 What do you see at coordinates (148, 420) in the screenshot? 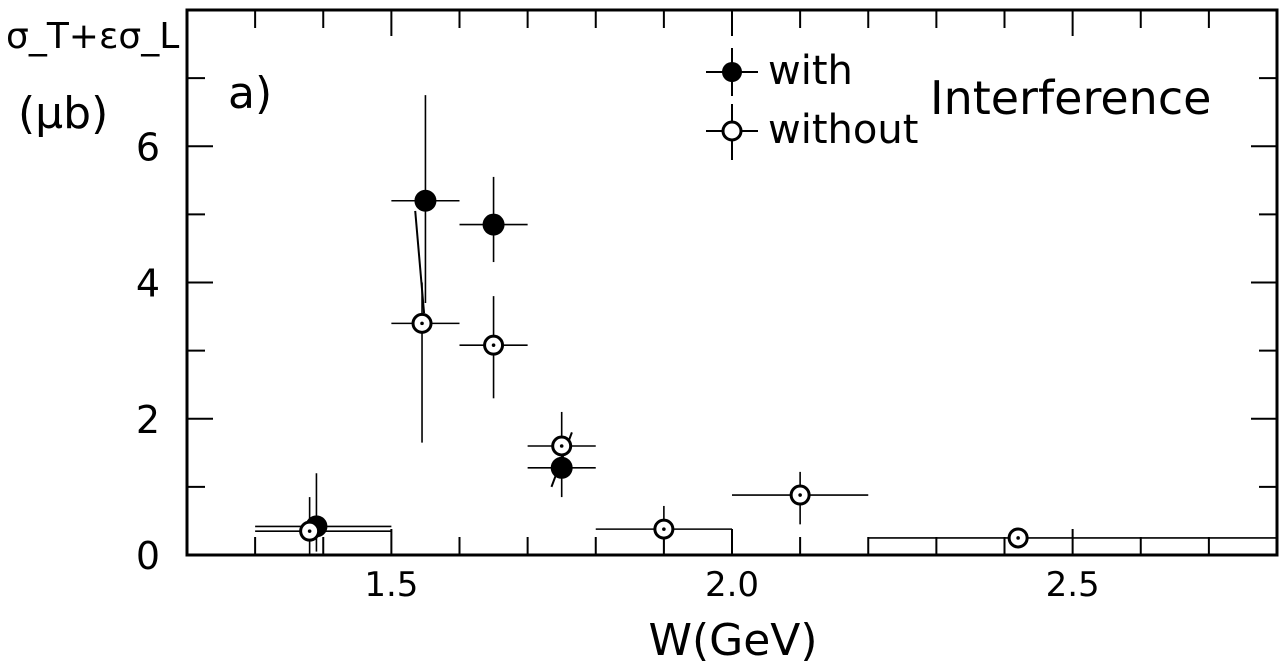
I see `y-tick-label: 2` at bounding box center [148, 420].